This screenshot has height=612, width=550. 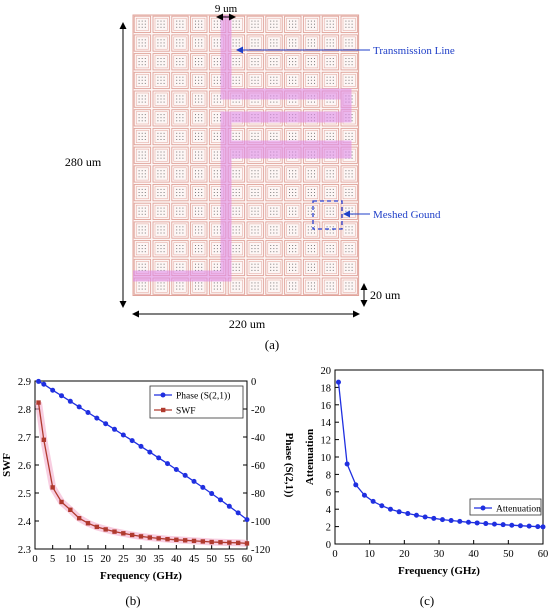 I want to click on x-tick-label: 20, so click(x=105, y=559).